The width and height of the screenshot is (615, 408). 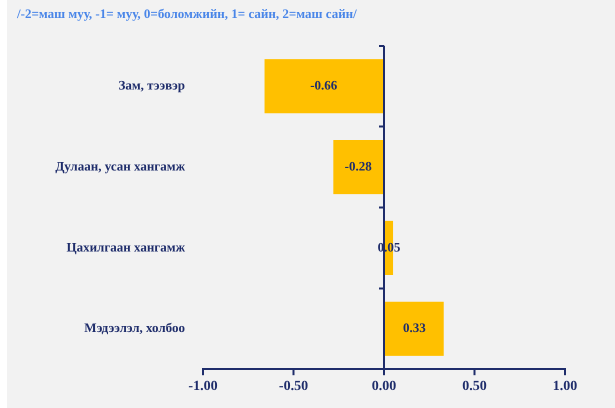 What do you see at coordinates (384, 386) in the screenshot?
I see `x-tick-label: 0.00` at bounding box center [384, 386].